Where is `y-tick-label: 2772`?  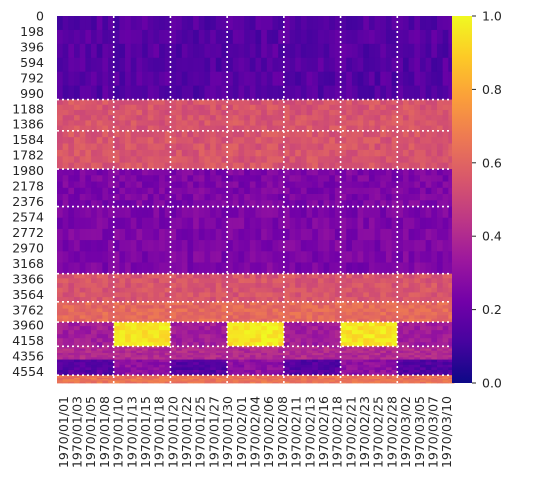
y-tick-label: 2772 is located at coordinates (28, 232).